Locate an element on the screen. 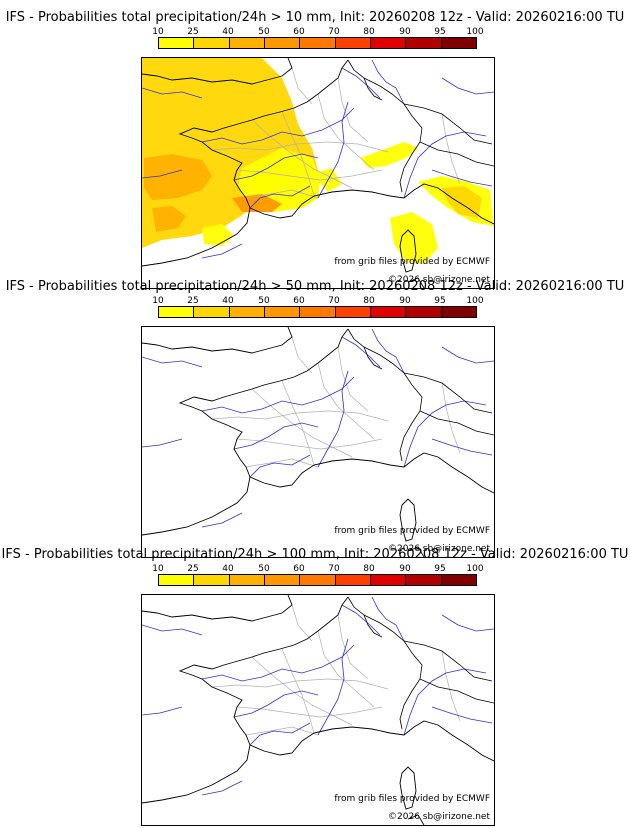 The image size is (630, 828). precip-field is located at coordinates (318, 161).